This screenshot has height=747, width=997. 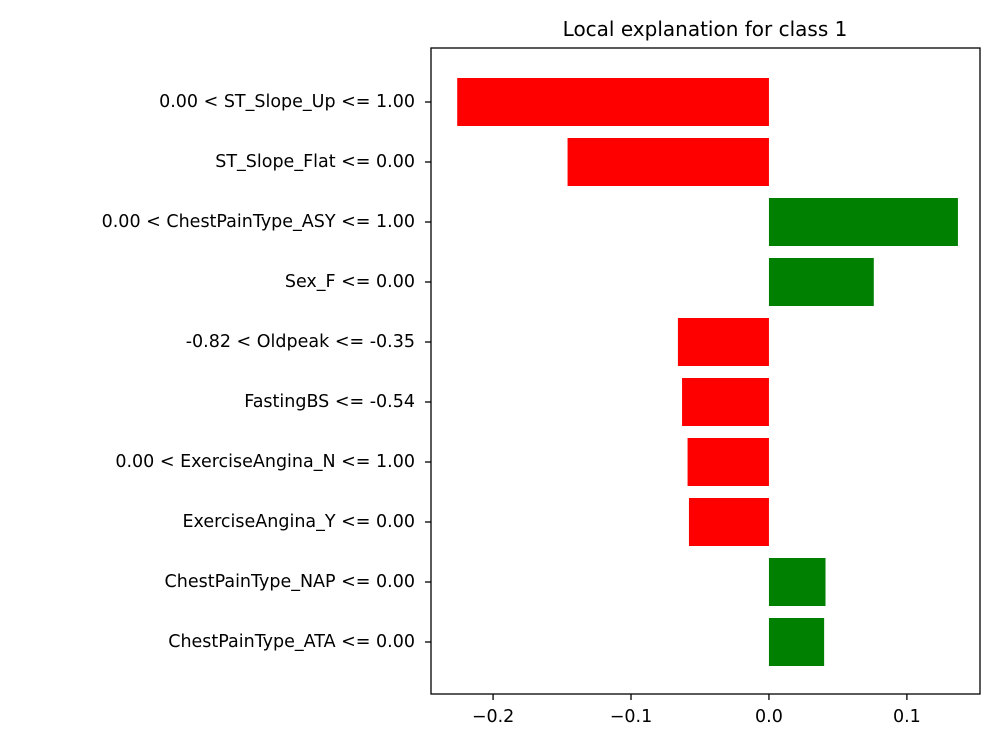 I want to click on y-tick-label-3: Sex_F <= 0.00, so click(x=350, y=282).